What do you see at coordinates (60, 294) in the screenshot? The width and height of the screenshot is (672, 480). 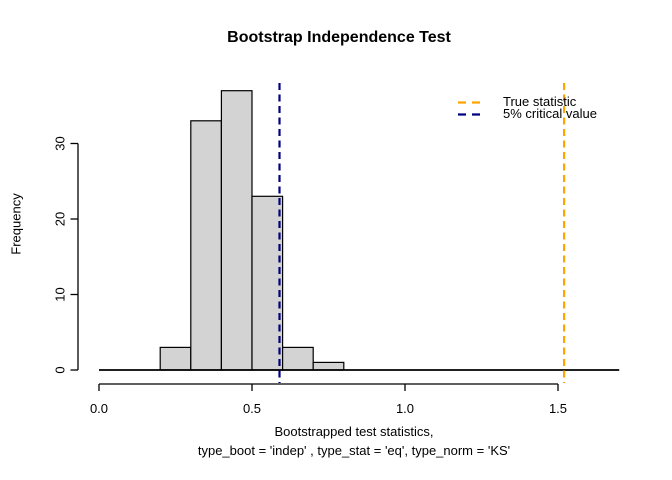 I see `y-tick-label: 10` at bounding box center [60, 294].